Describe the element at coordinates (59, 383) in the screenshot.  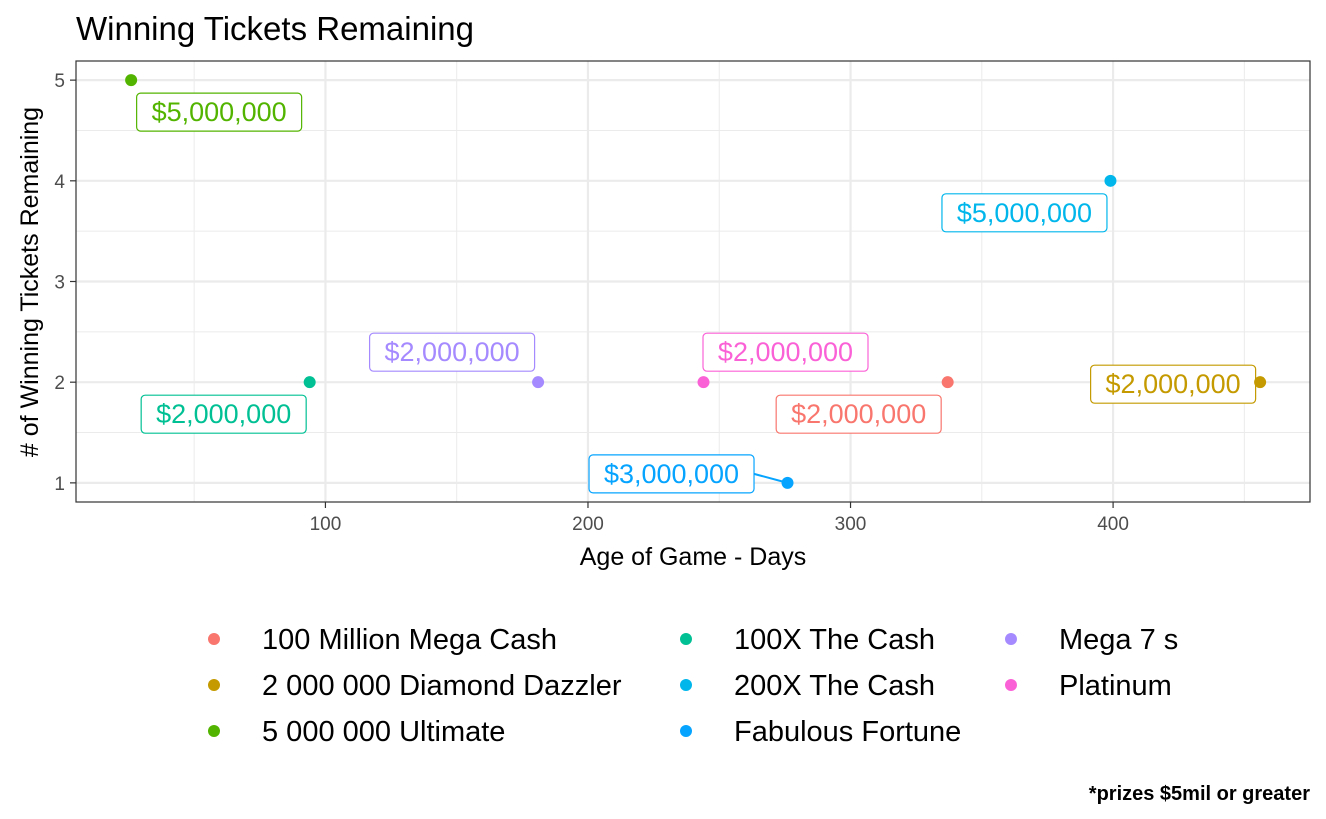
I see `y-tick-label: 2` at that location.